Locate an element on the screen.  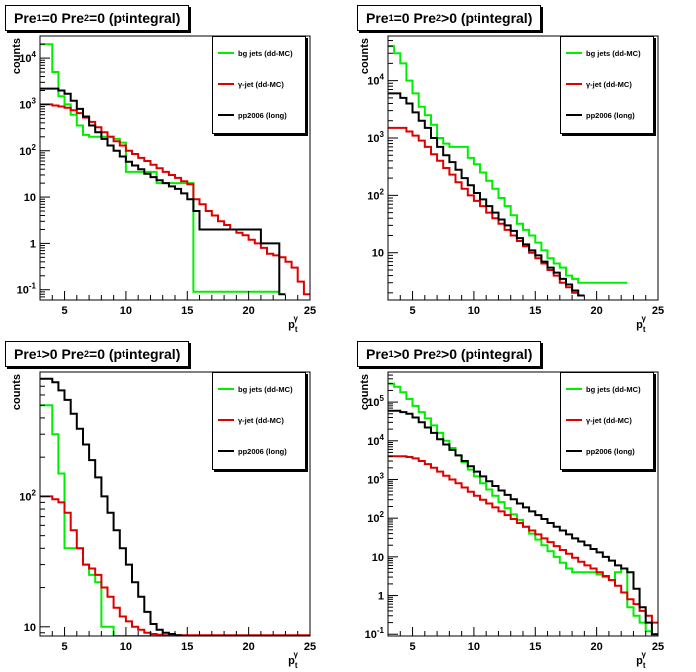
panel-title: Pre 1 >0 Pre 2 =0 (p t integral) is located at coordinates (97, 354).